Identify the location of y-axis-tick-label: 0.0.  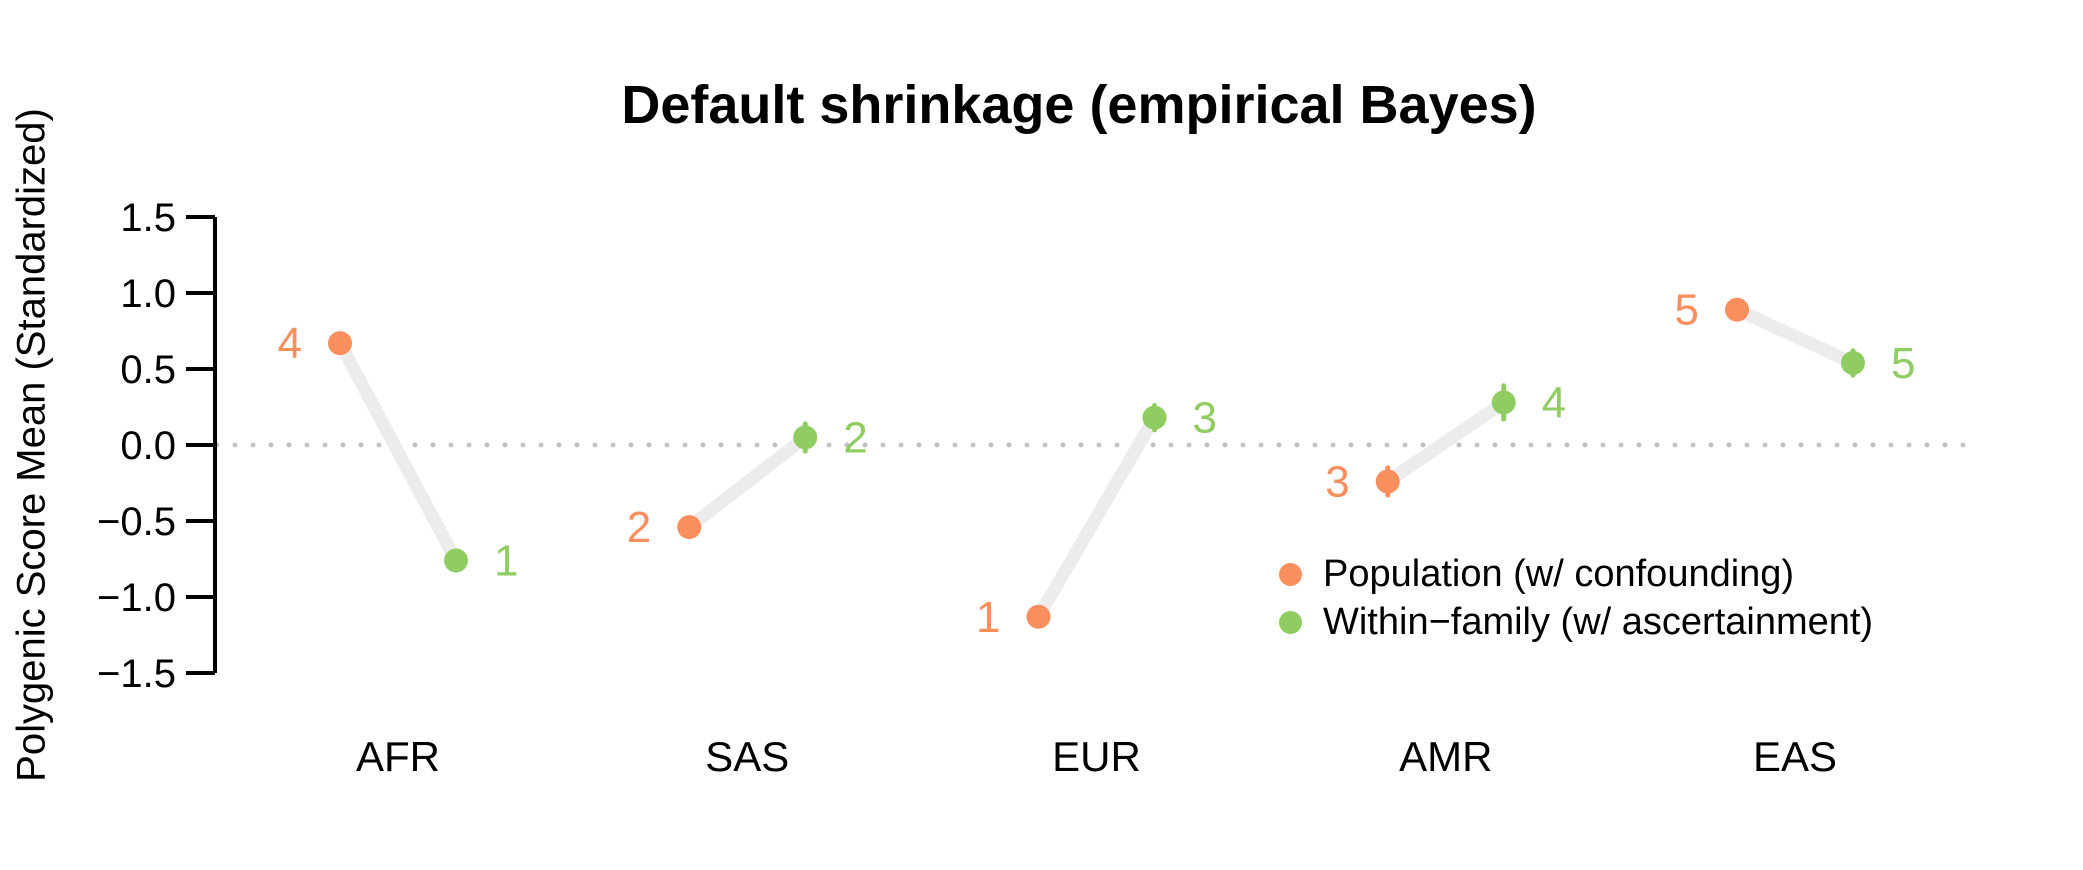
(148, 446).